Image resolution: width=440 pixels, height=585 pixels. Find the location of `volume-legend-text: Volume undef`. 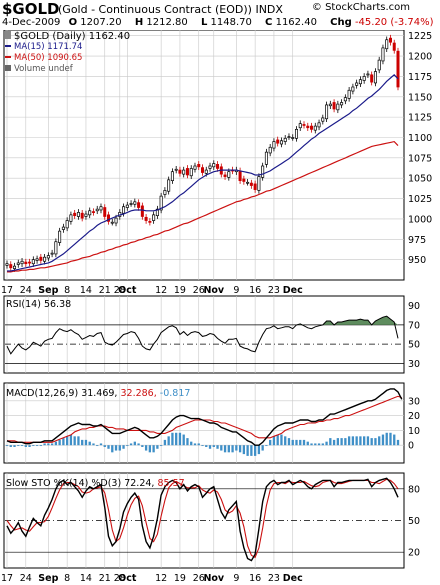

volume-legend-text: Volume undef is located at coordinates (44, 69).